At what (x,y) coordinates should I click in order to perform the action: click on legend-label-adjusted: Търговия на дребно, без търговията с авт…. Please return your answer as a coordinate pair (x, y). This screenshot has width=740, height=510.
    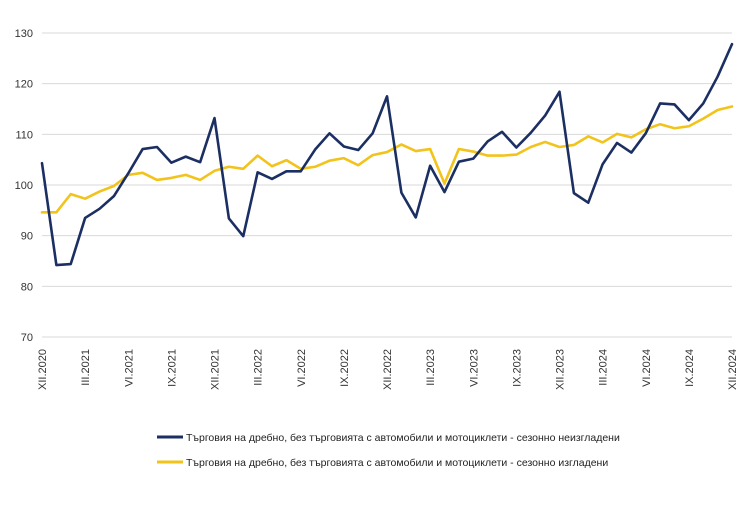
    Looking at the image, I should click on (397, 463).